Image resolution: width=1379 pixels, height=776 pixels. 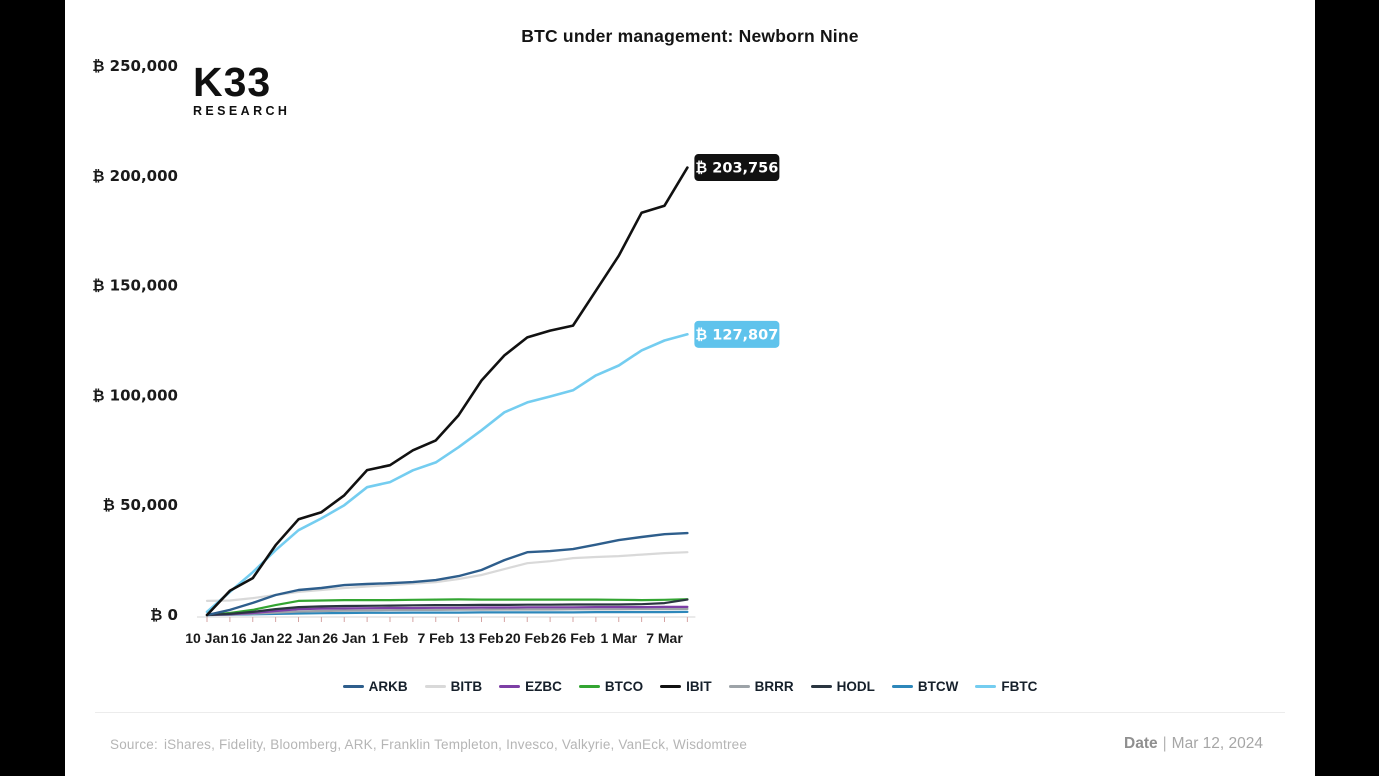 I want to click on x-axis-tick-label: 10 Jan, so click(x=207, y=638).